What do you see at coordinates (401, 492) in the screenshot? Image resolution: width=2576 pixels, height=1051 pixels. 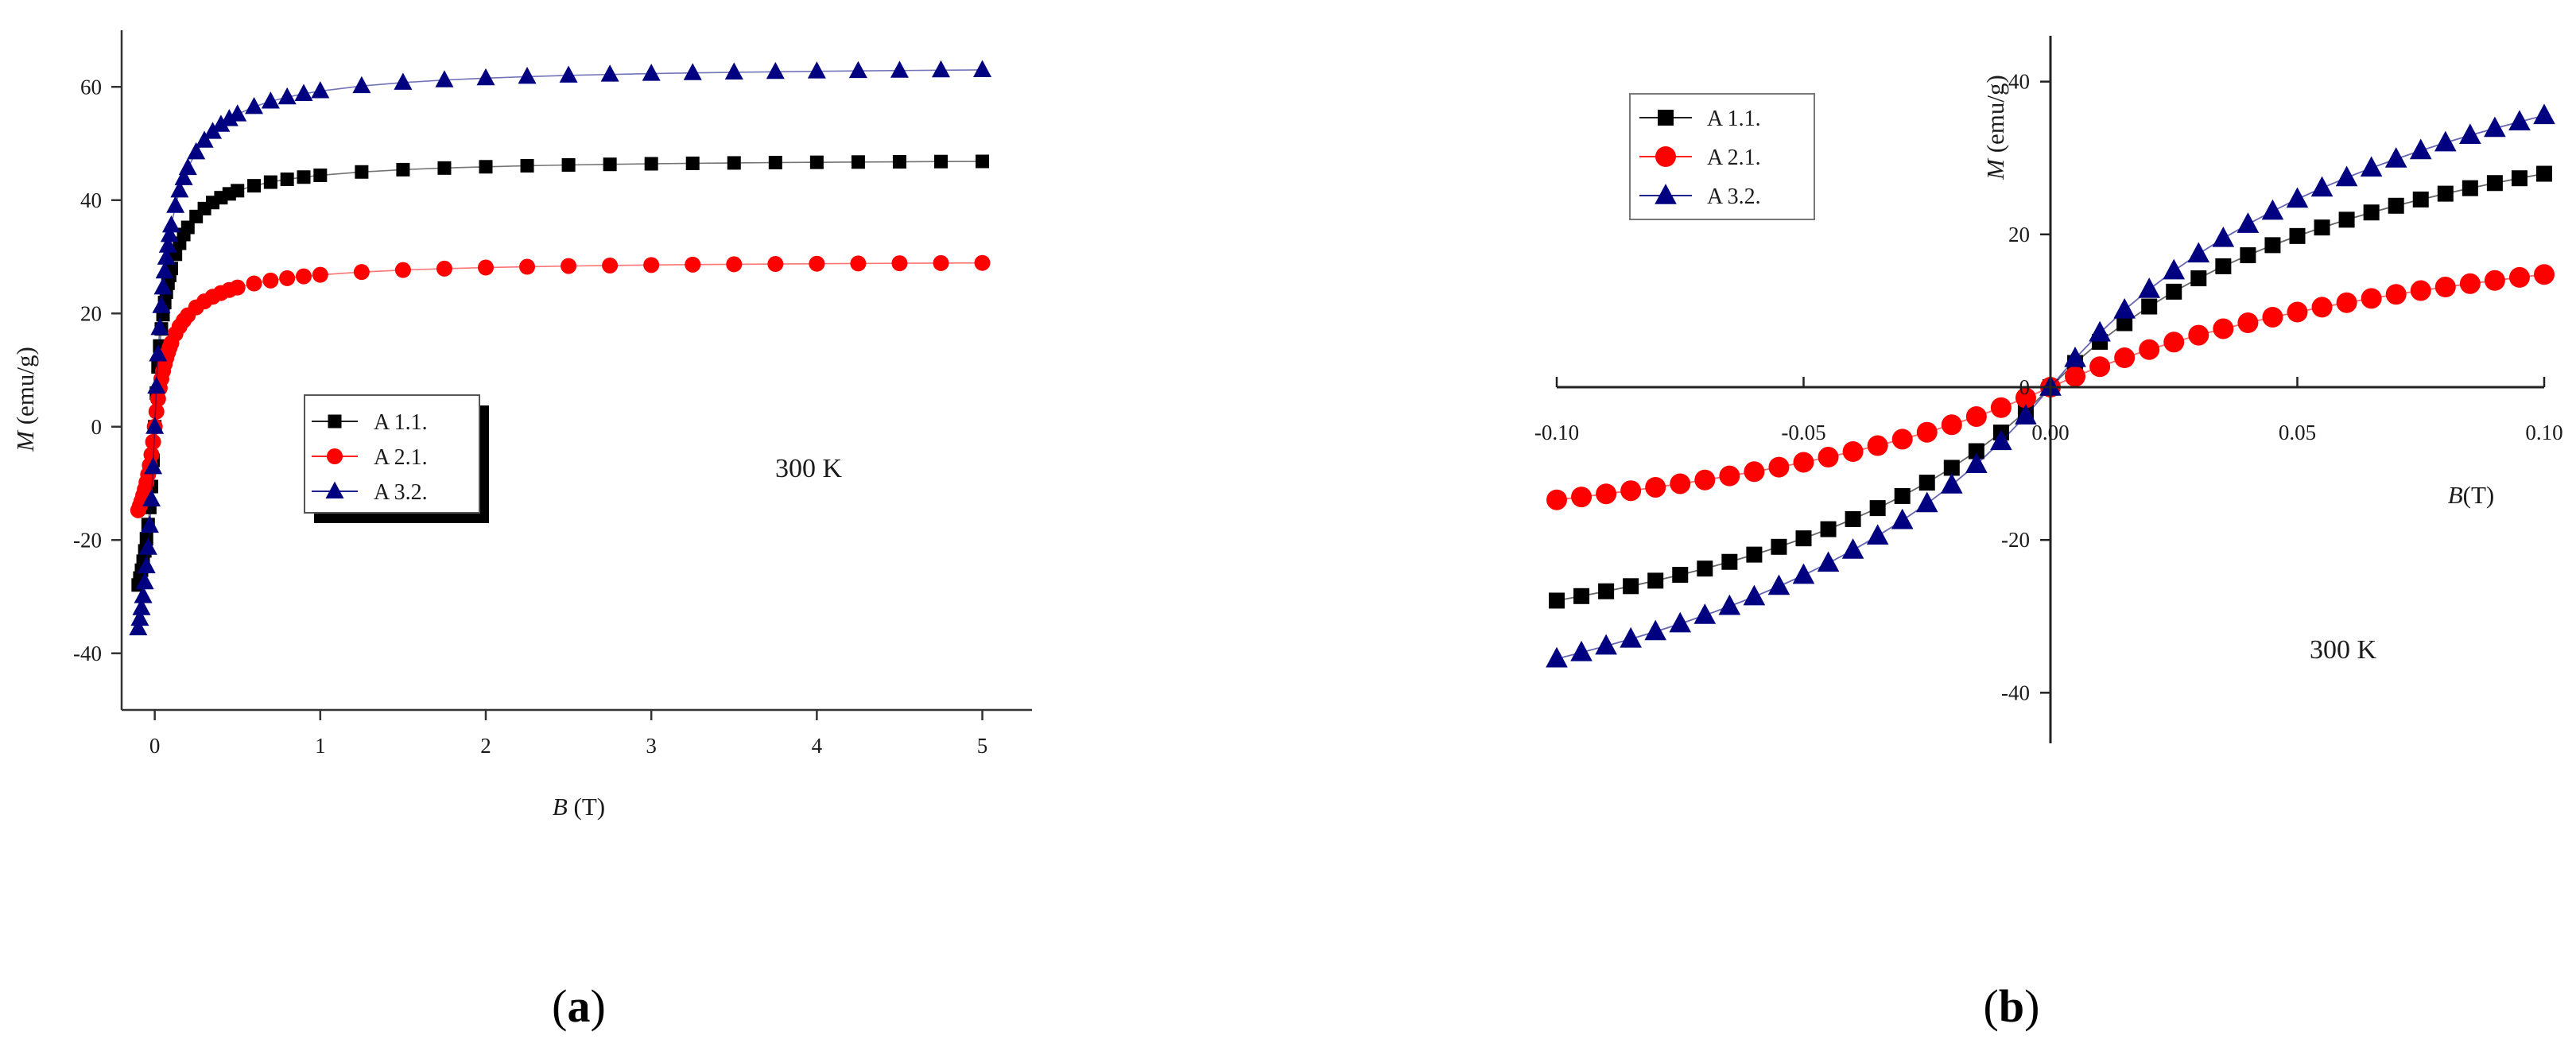 I see `panel-a-legend-label: A 3.2.` at bounding box center [401, 492].